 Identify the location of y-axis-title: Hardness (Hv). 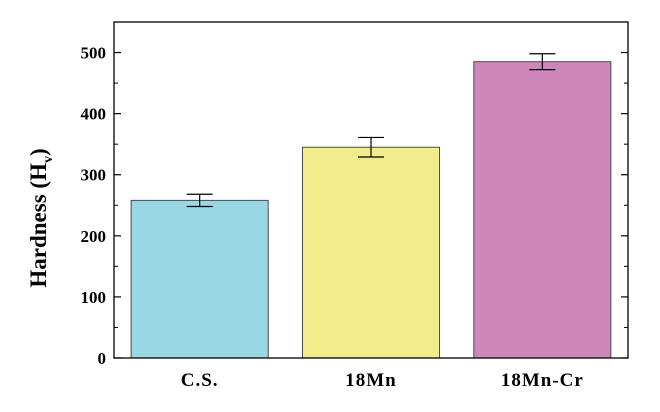
(41, 217).